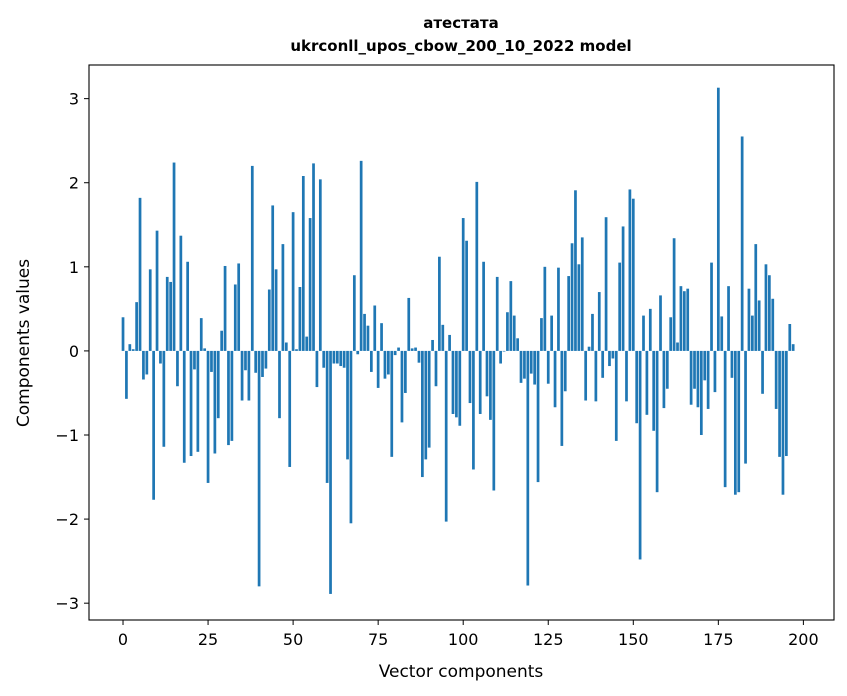 Image resolution: width=847 pixels, height=696 pixels. What do you see at coordinates (460, 46) in the screenshot?
I see `chart-title-line2: ukrconll_upos_cbow_200_10_2022 model` at bounding box center [460, 46].